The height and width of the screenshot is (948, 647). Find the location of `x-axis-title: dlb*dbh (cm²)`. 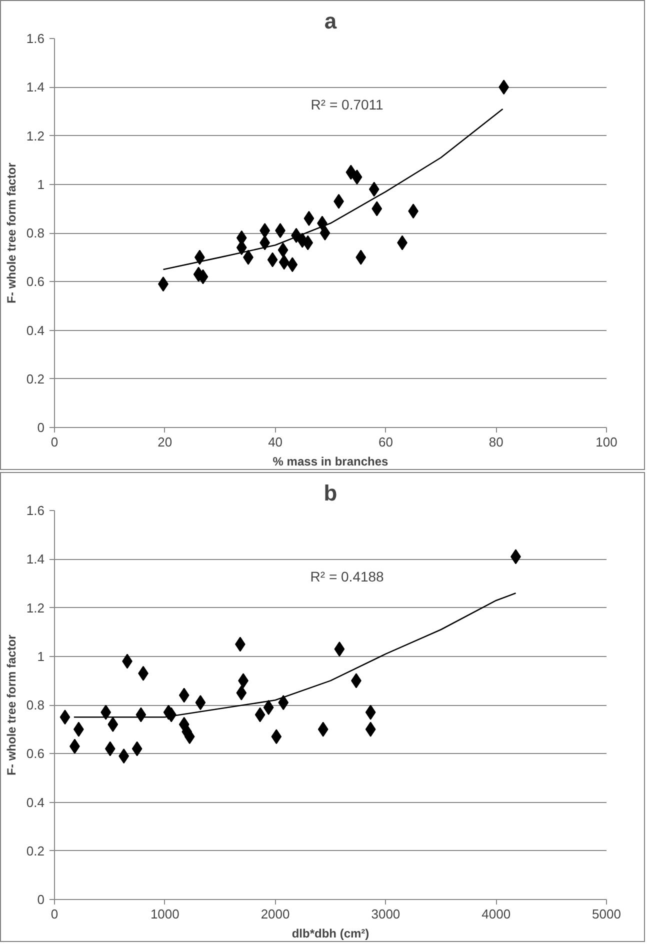

x-axis-title: dlb*dbh (cm²) is located at coordinates (331, 933).